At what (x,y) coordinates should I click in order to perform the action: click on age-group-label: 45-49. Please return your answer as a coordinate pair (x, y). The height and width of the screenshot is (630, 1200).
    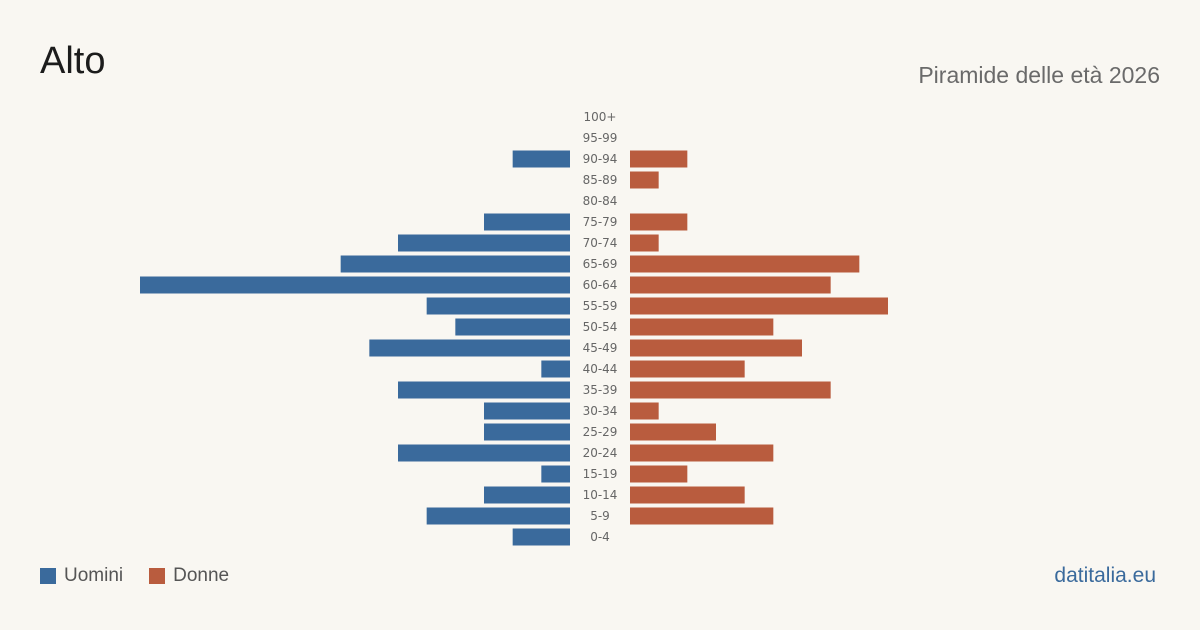
    Looking at the image, I should click on (600, 348).